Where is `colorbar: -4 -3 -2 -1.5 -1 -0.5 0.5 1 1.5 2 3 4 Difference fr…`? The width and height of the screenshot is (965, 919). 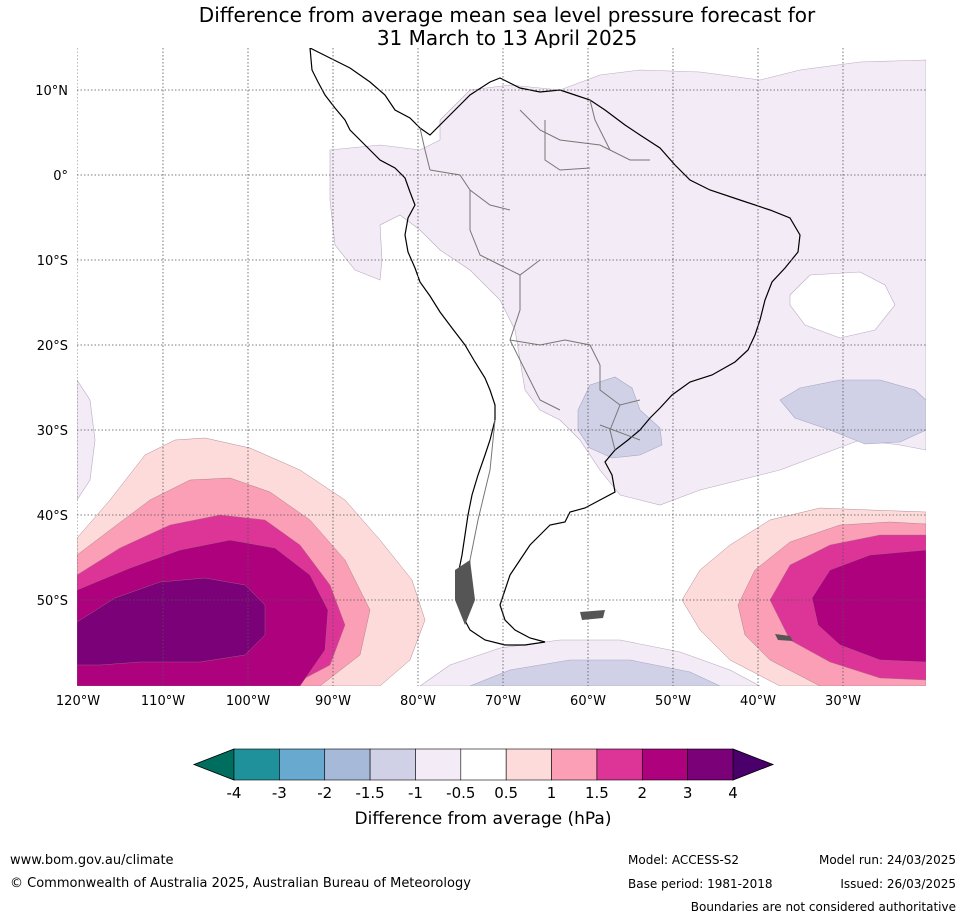 colorbar: -4 -3 -2 -1.5 -1 -0.5 0.5 1 1.5 2 3 4 Difference fr… is located at coordinates (483, 788).